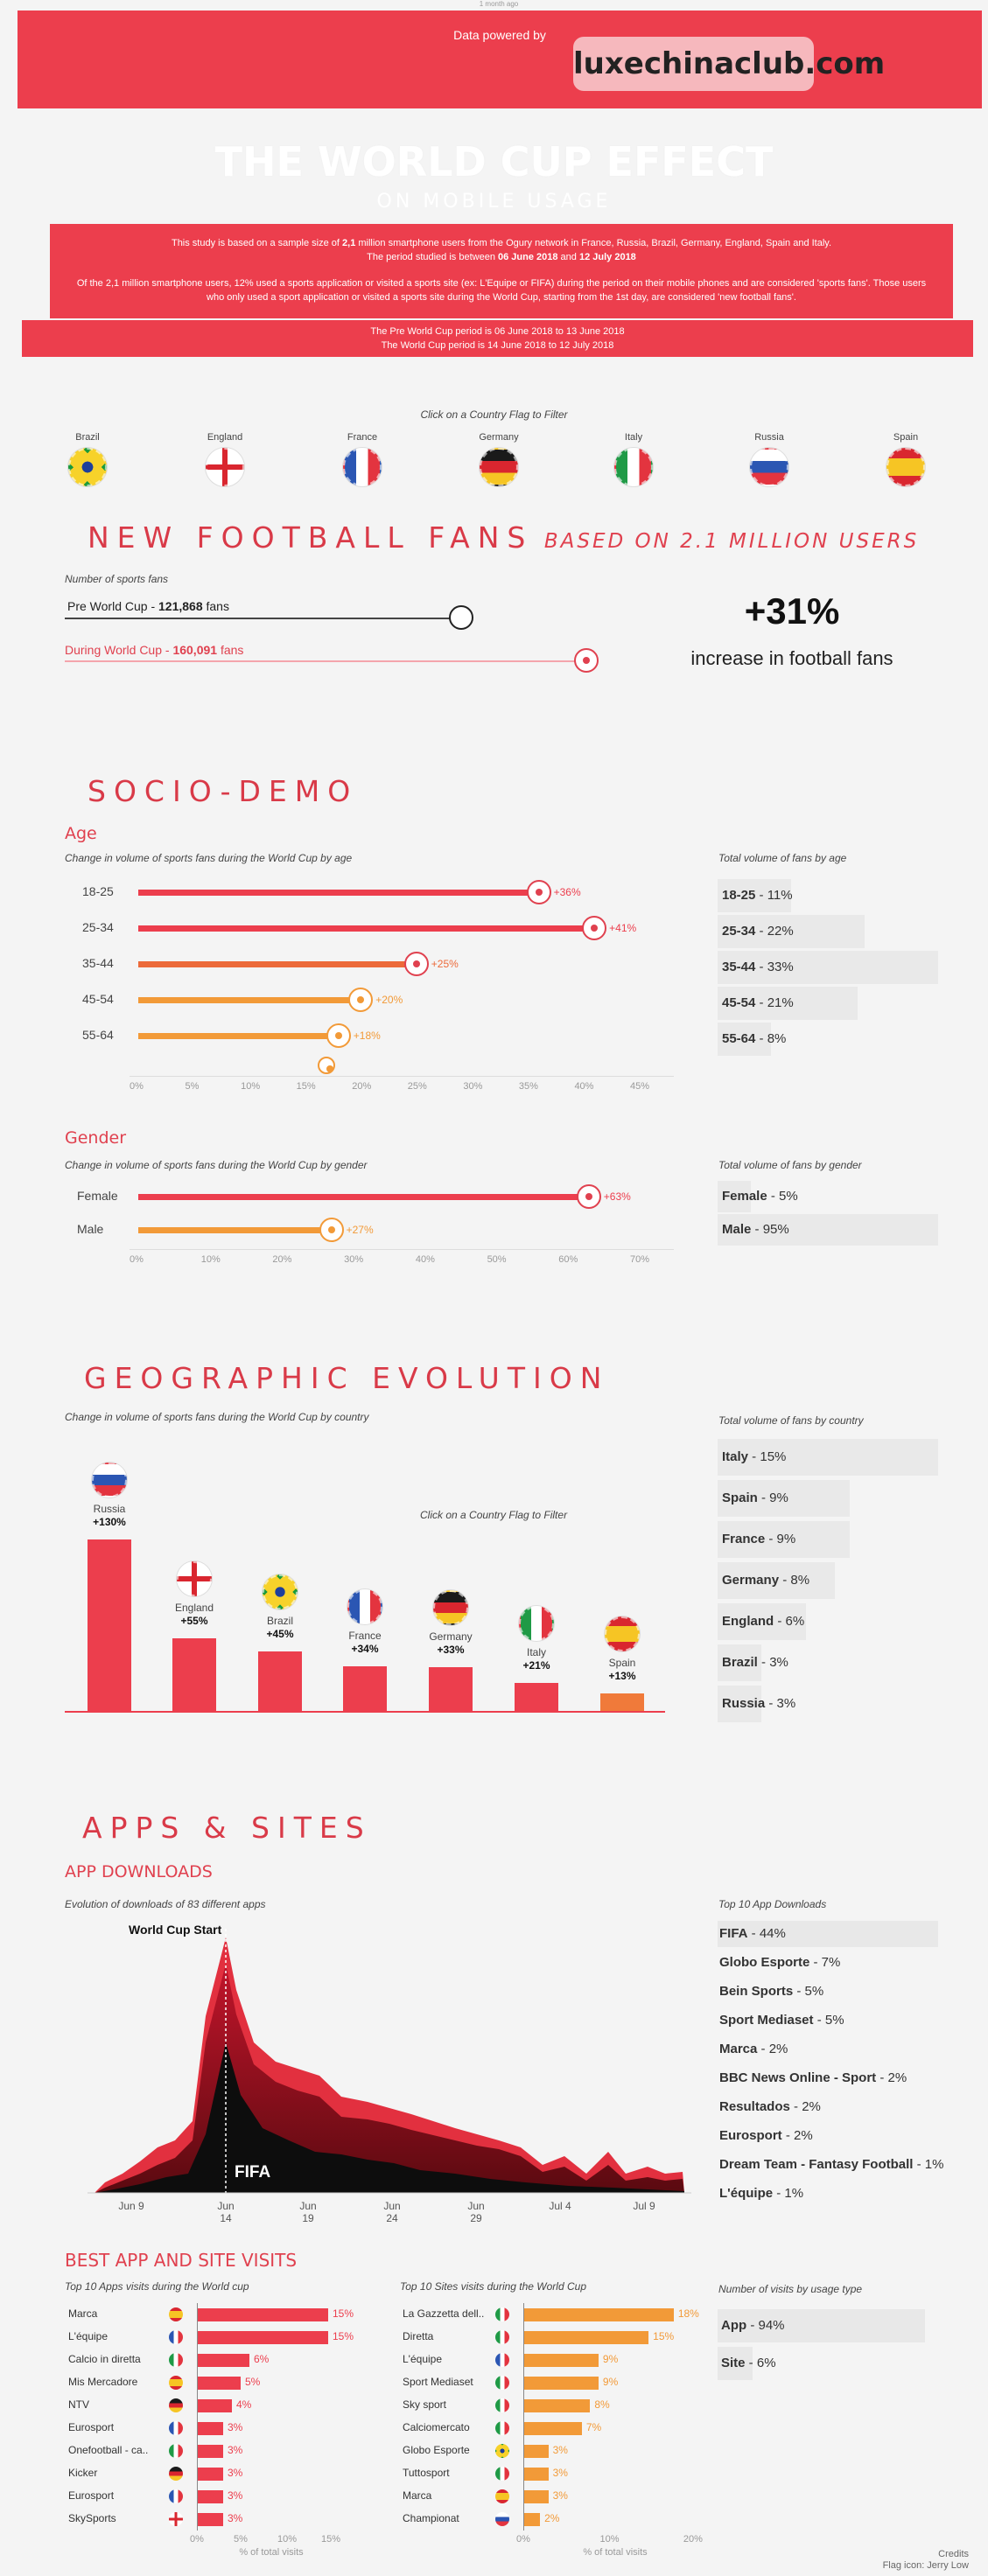 The image size is (988, 2576). I want to click on change-pct-label: +41%, so click(623, 928).